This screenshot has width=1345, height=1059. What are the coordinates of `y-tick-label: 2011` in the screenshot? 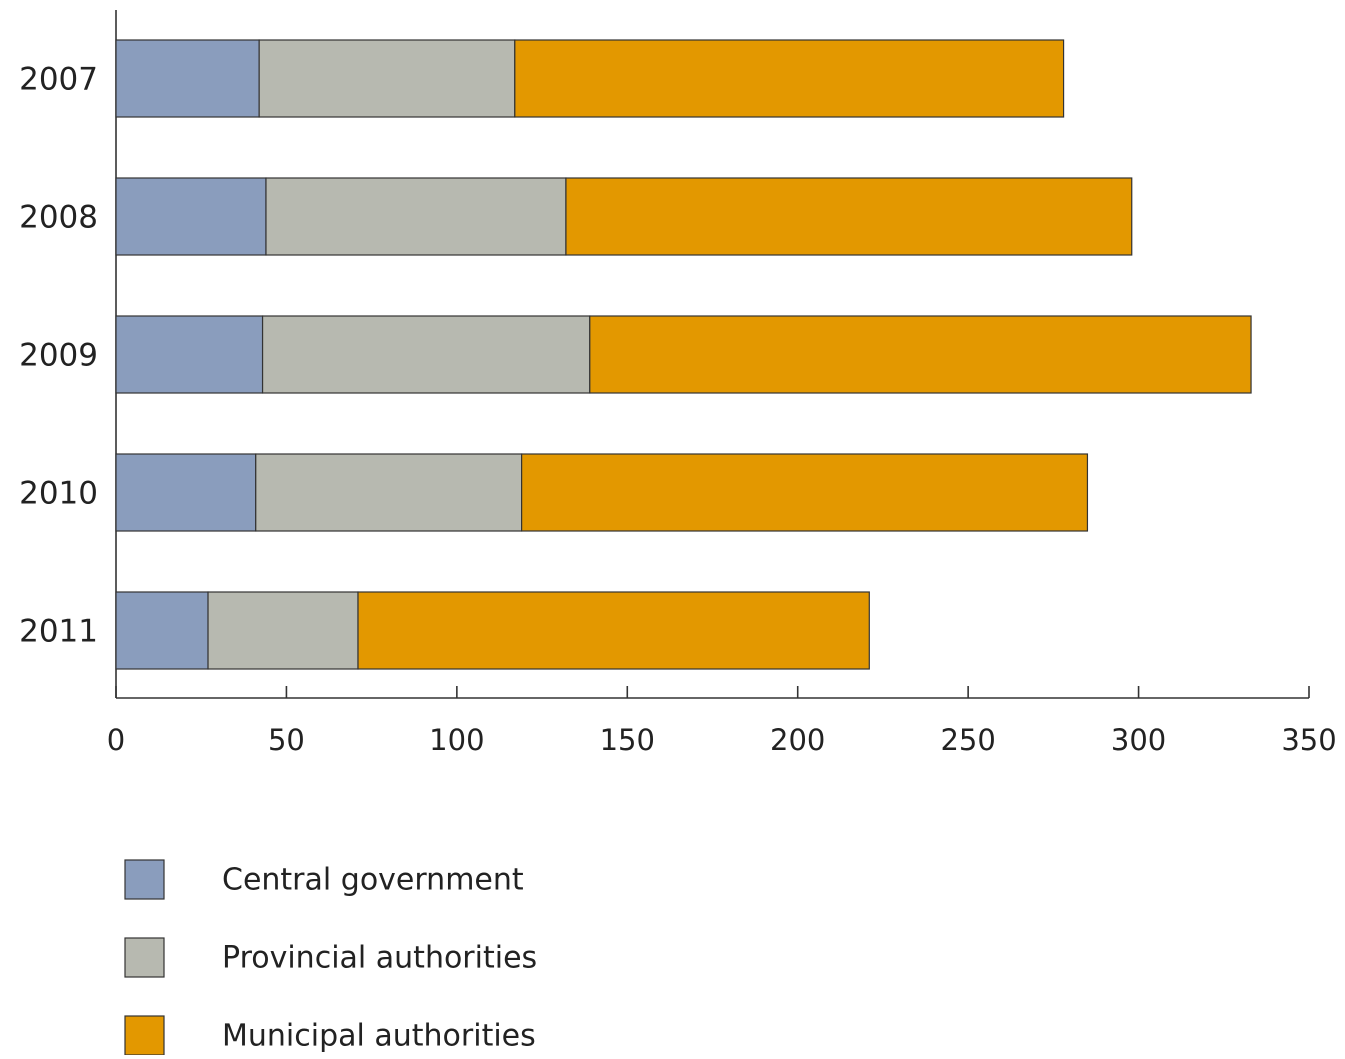 It's located at (58, 632).